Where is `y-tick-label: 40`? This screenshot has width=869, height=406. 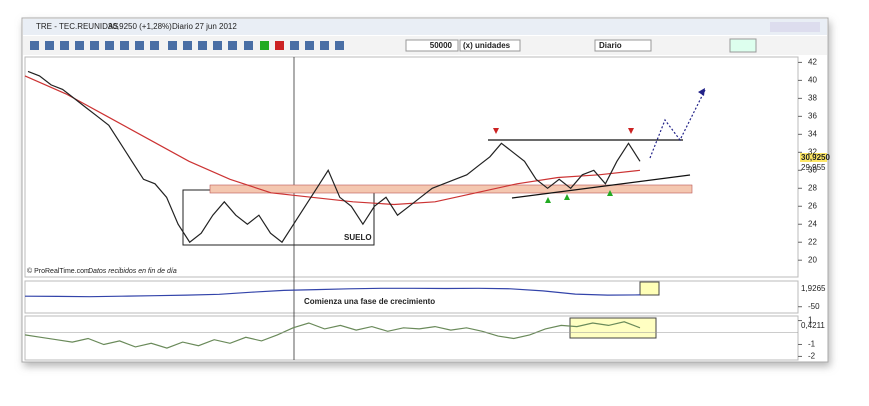 y-tick-label: 40 is located at coordinates (812, 79).